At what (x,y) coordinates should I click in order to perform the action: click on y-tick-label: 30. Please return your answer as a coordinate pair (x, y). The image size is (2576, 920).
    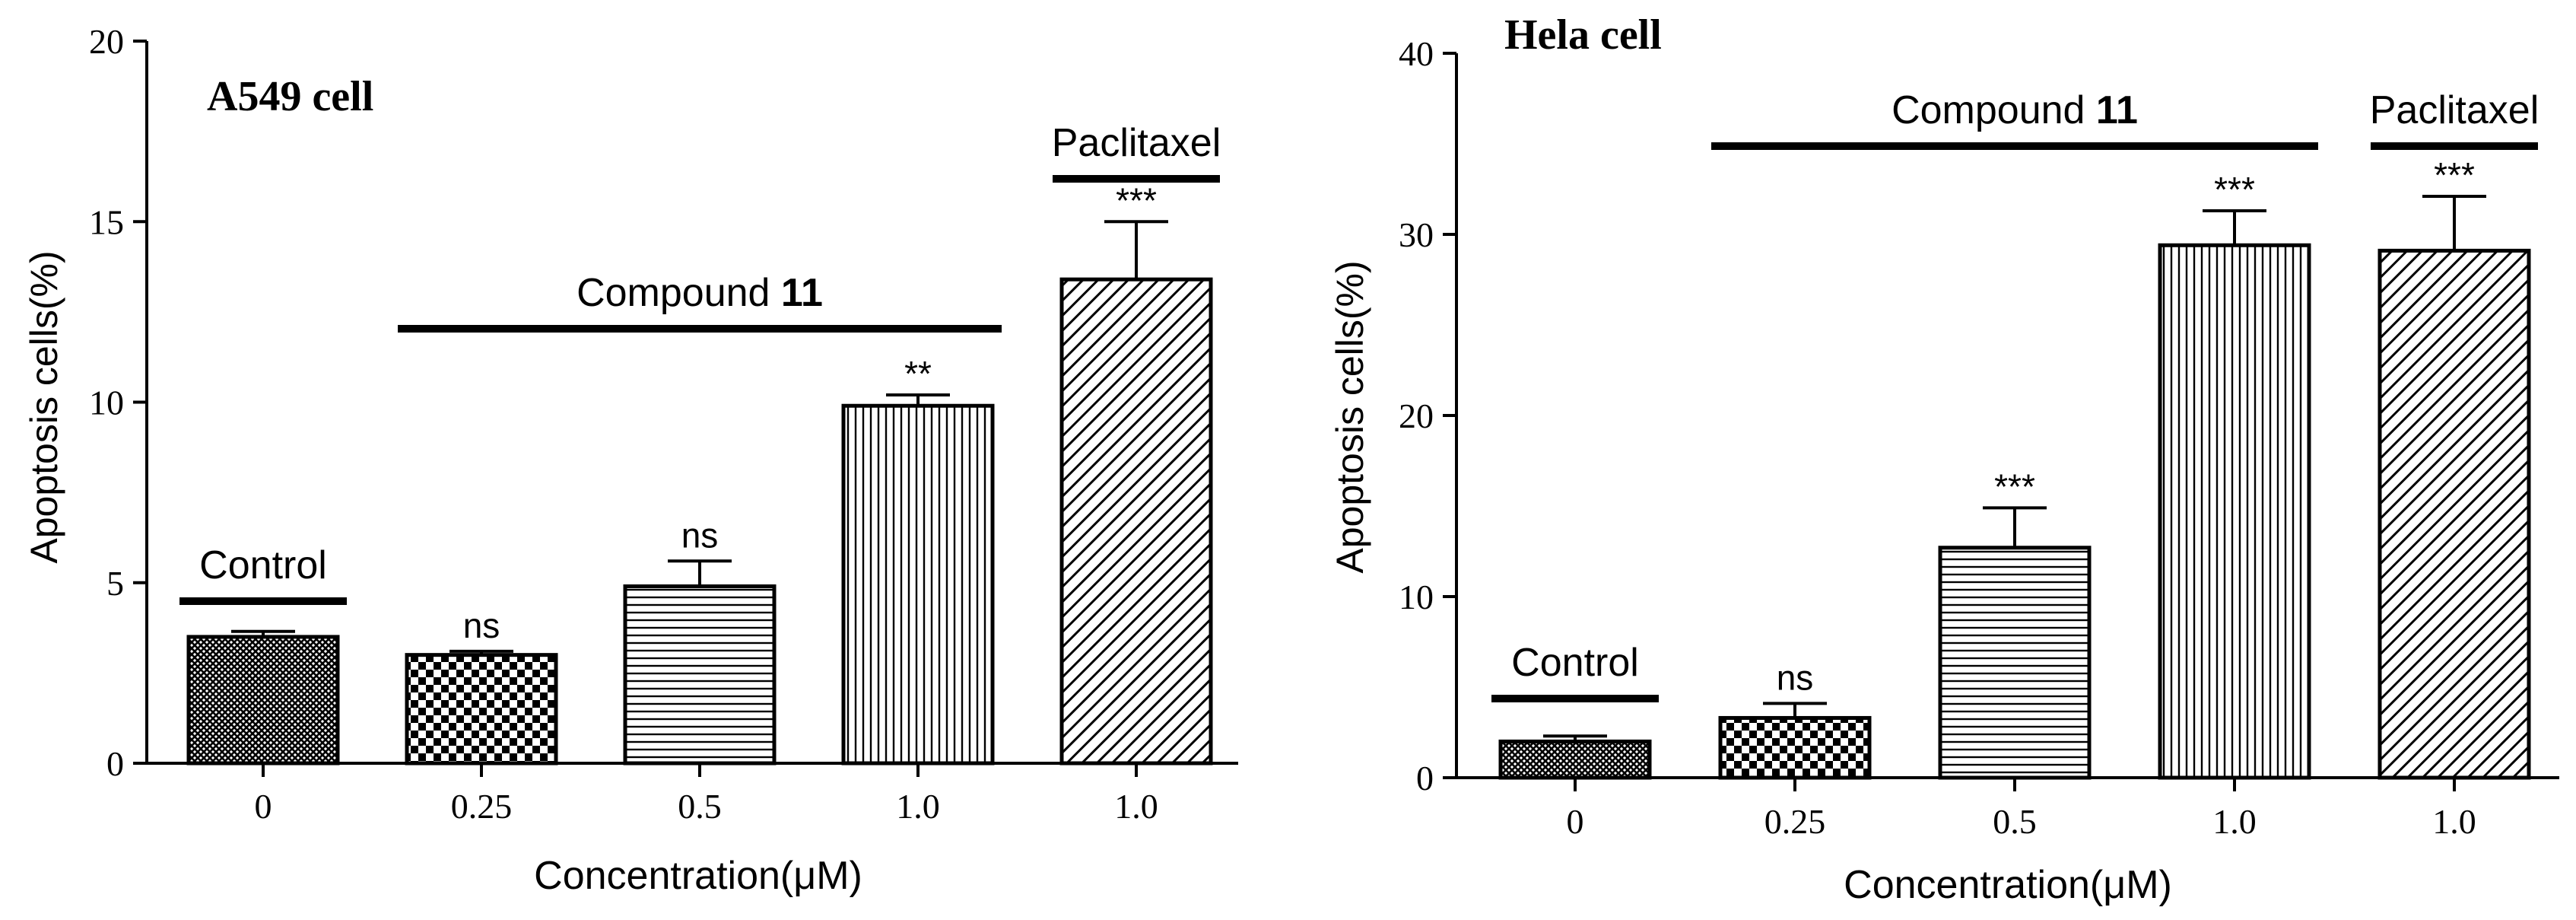
    Looking at the image, I should click on (1416, 234).